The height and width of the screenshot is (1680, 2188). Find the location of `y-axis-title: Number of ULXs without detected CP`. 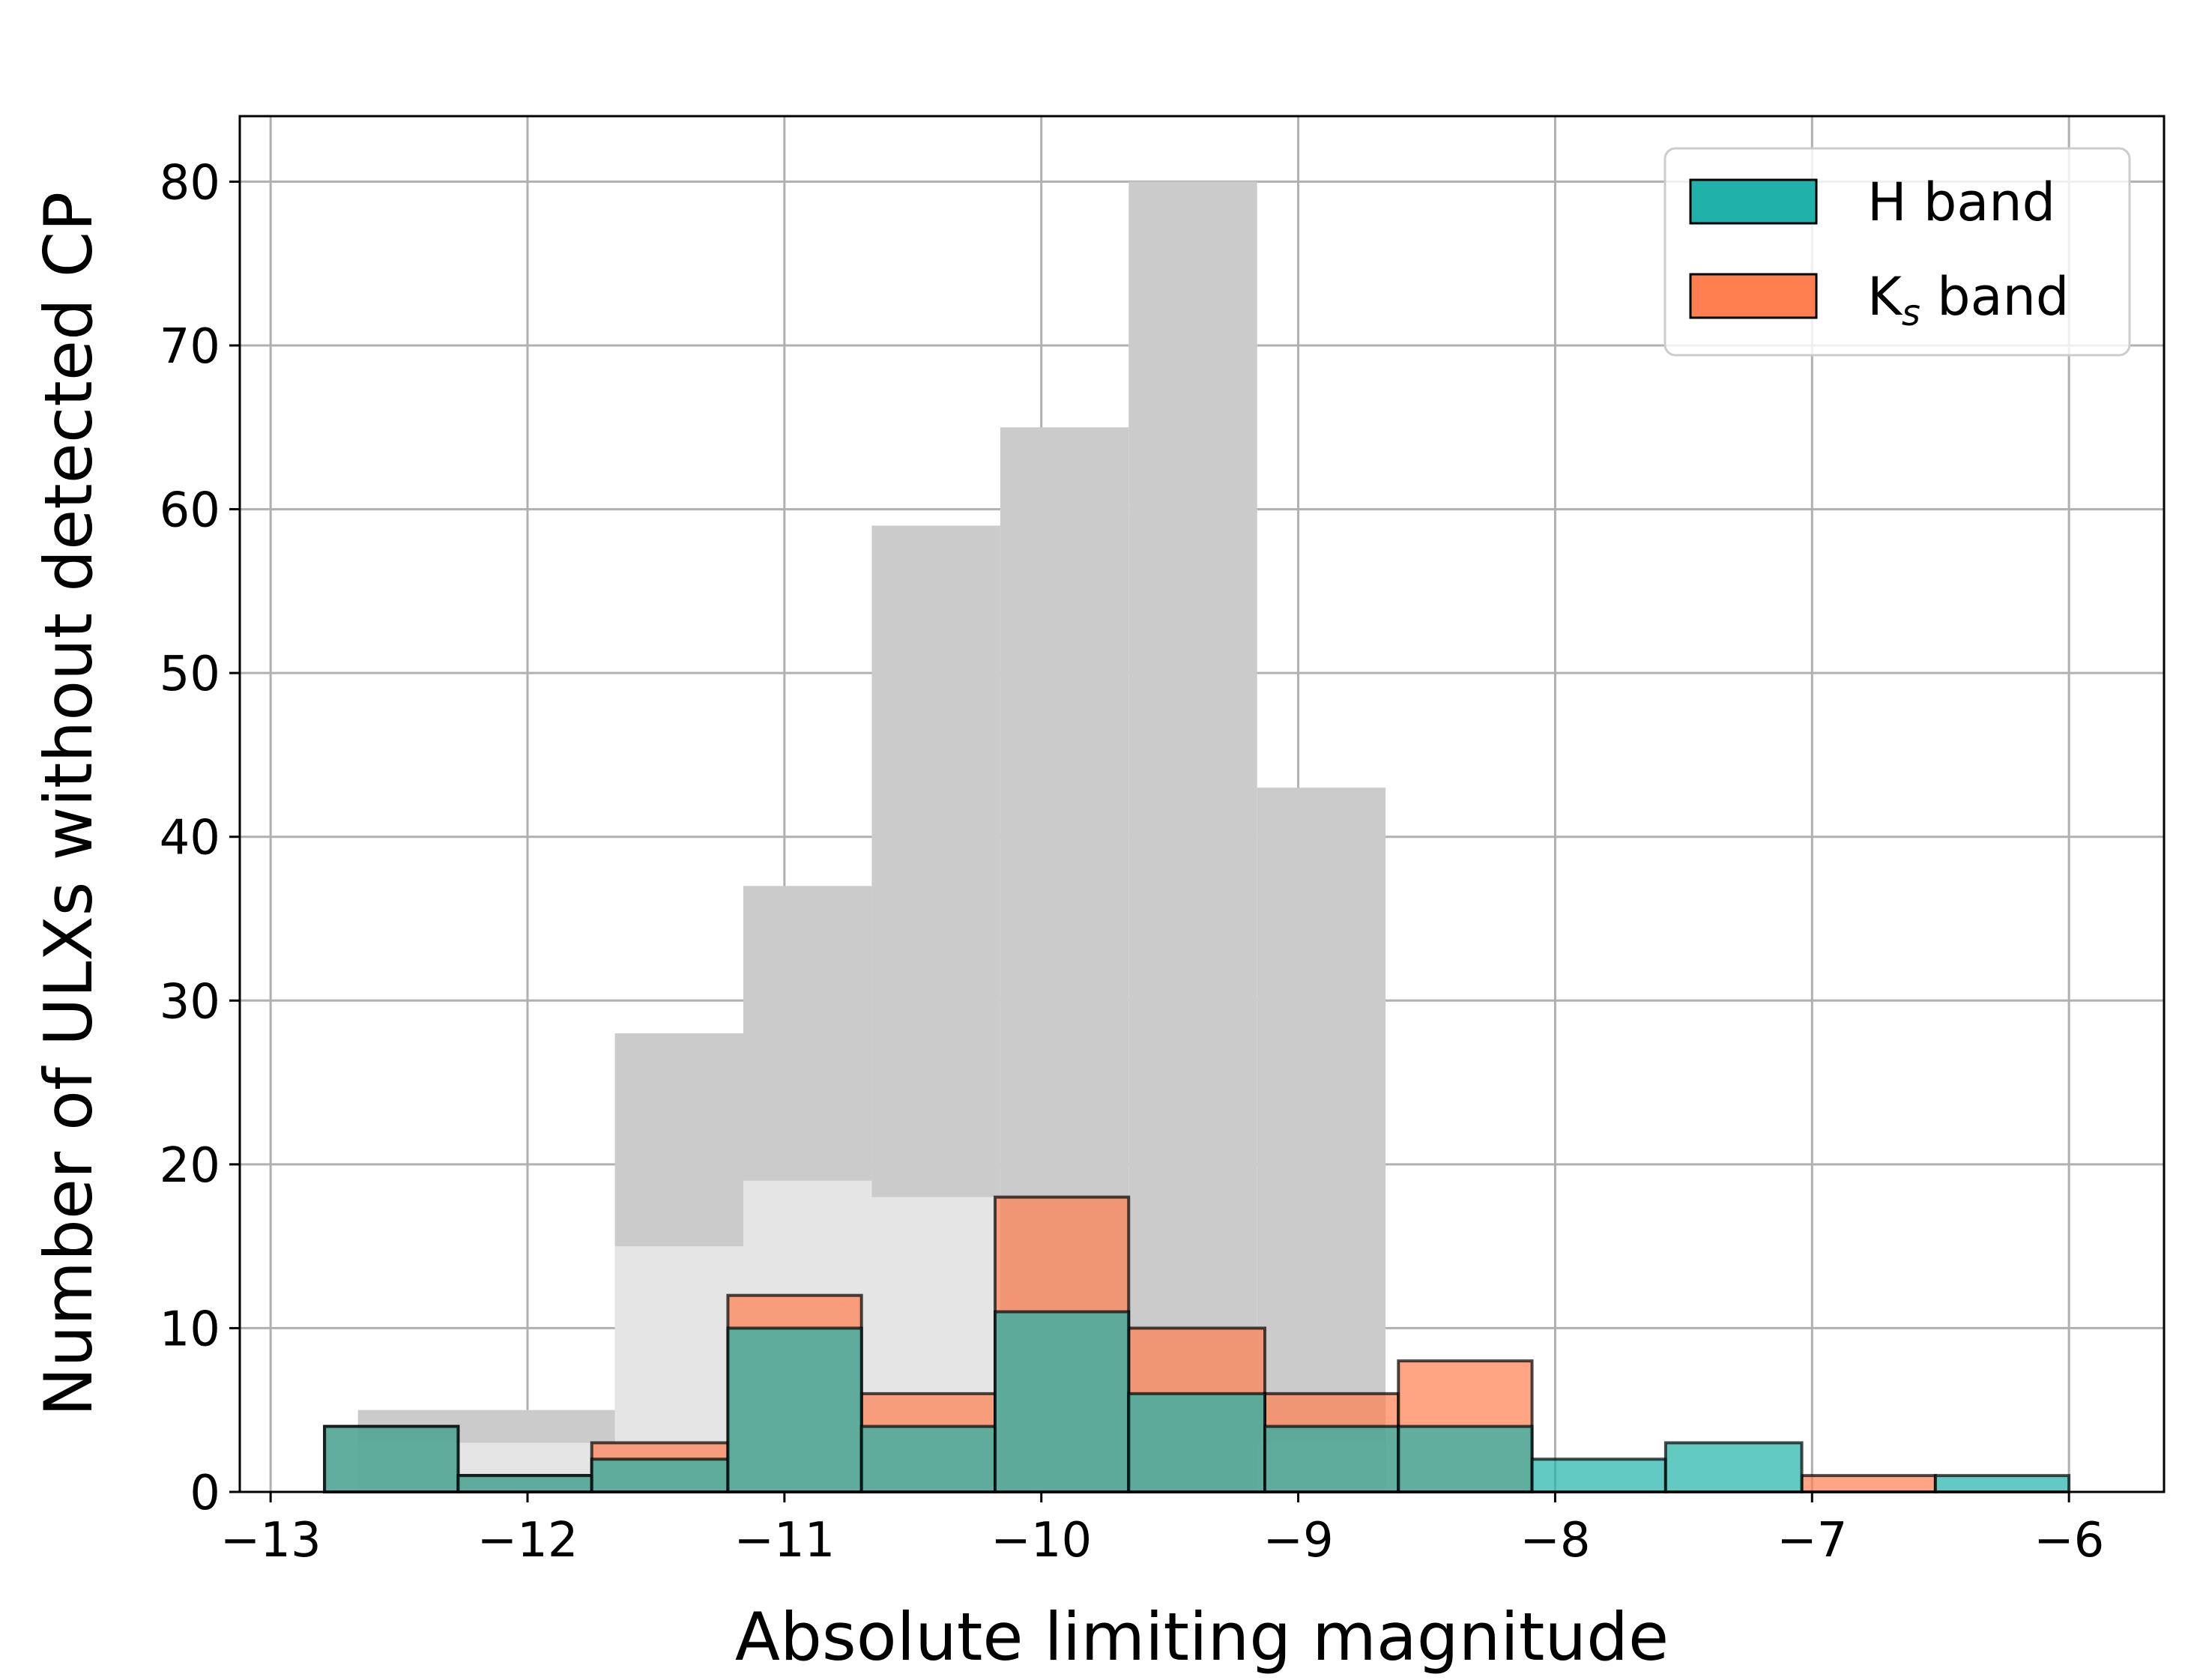

y-axis-title: Number of ULXs without detected CP is located at coordinates (68, 805).